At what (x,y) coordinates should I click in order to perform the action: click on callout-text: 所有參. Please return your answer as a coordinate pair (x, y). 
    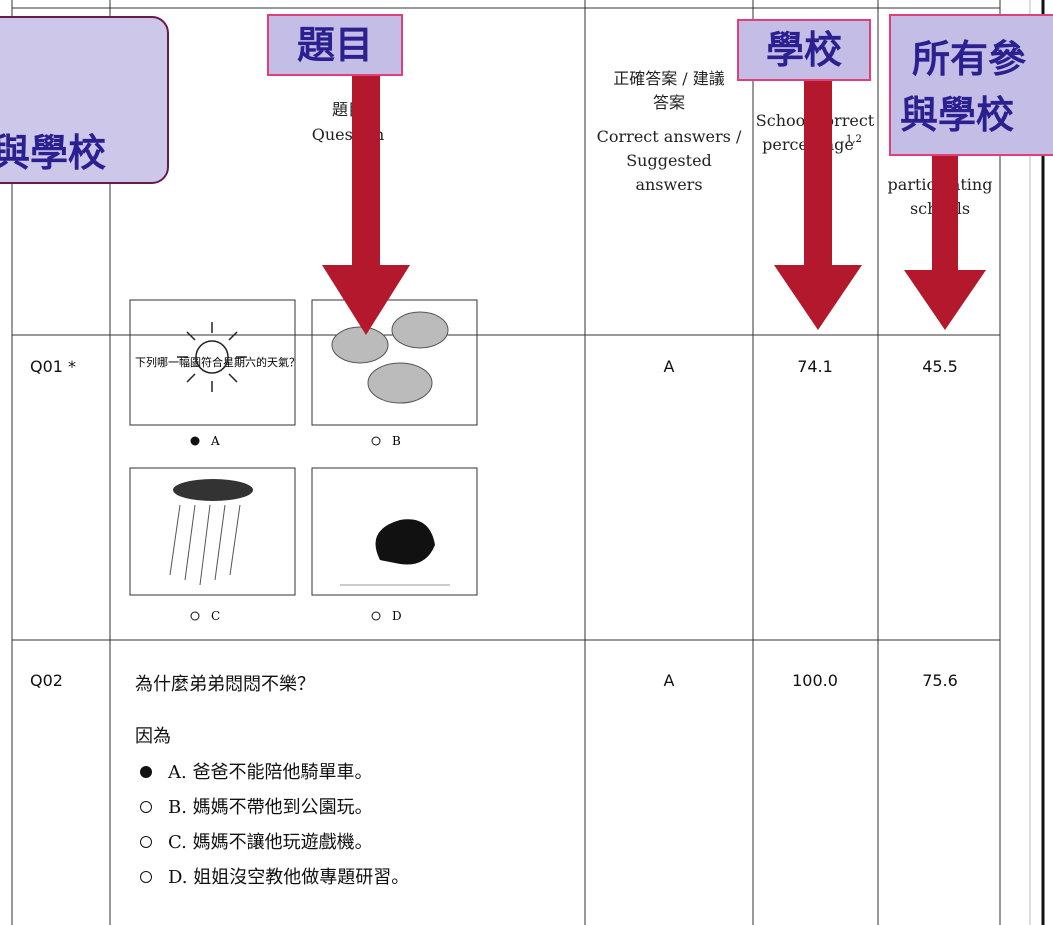
    Looking at the image, I should click on (969, 59).